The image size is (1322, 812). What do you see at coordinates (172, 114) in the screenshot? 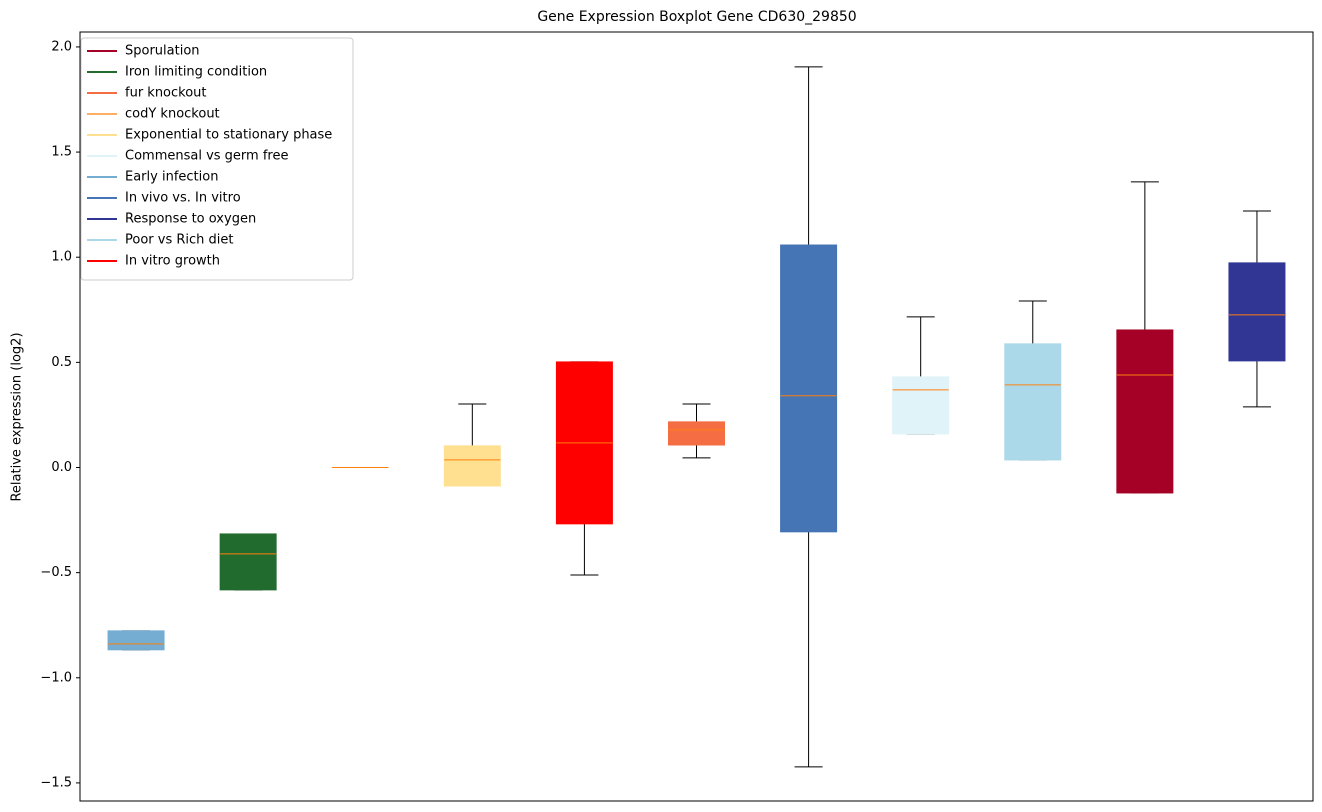
I see `legend-label: codY knockout` at bounding box center [172, 114].